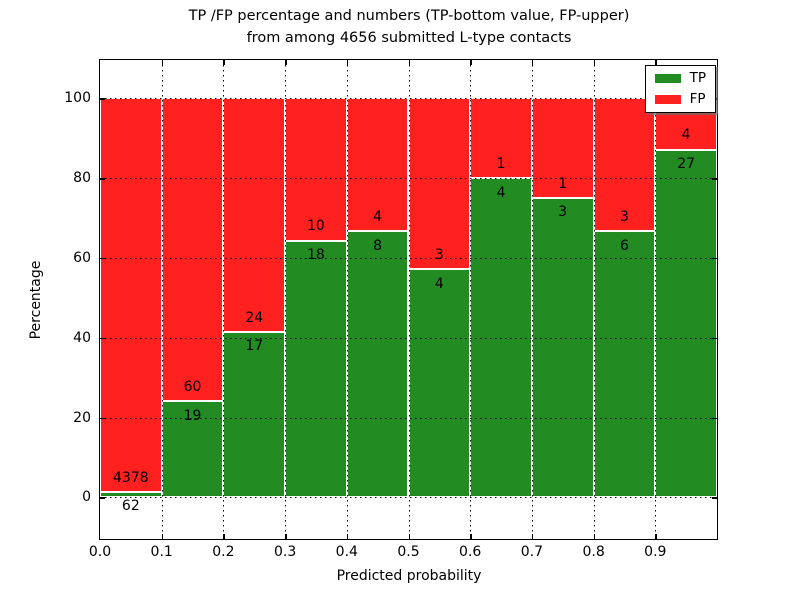 The image size is (800, 600). Describe the element at coordinates (254, 346) in the screenshot. I see `tp-count-label: 17` at that location.